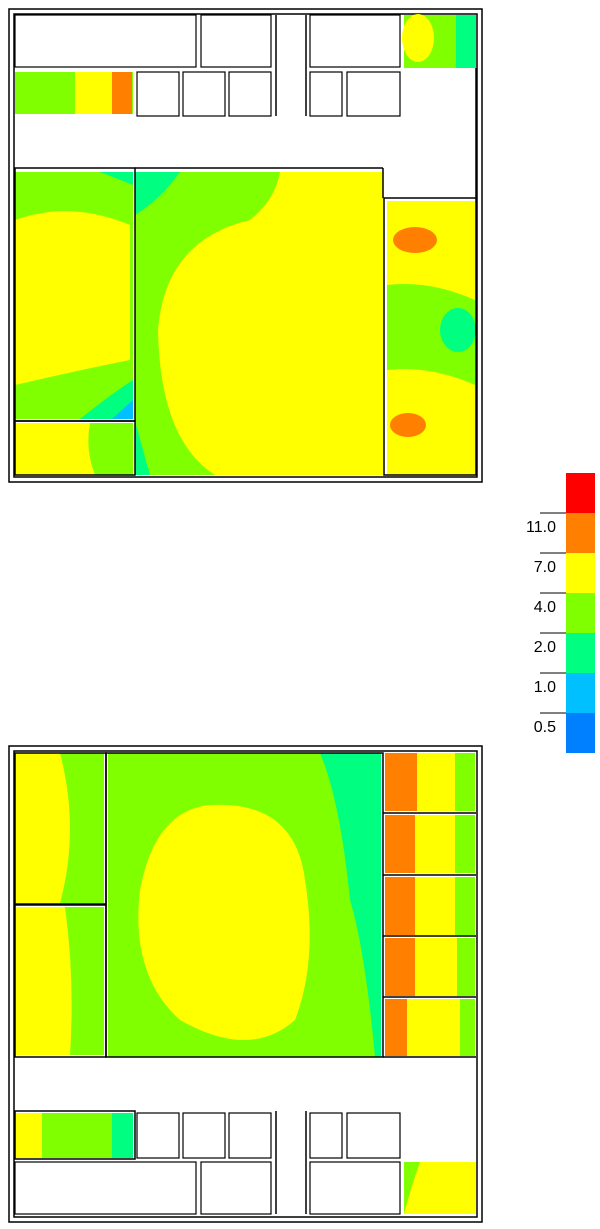 The height and width of the screenshot is (1229, 600). What do you see at coordinates (545, 607) in the screenshot?
I see `legend-label: 4.0` at bounding box center [545, 607].